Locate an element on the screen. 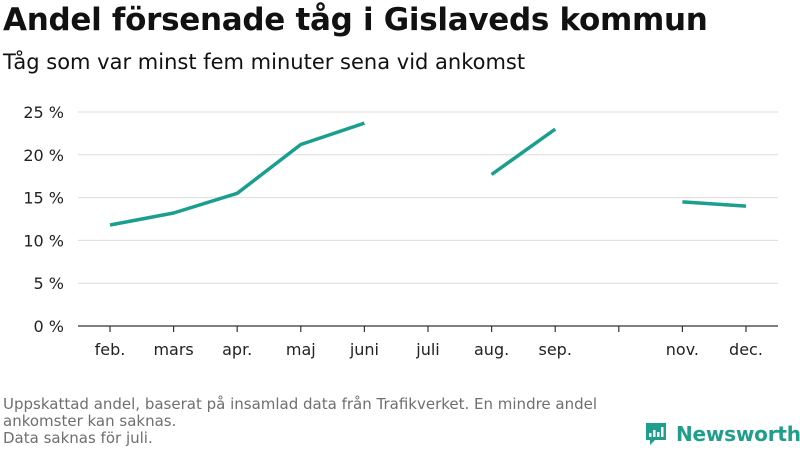  x-tick-label: mars is located at coordinates (173, 349).